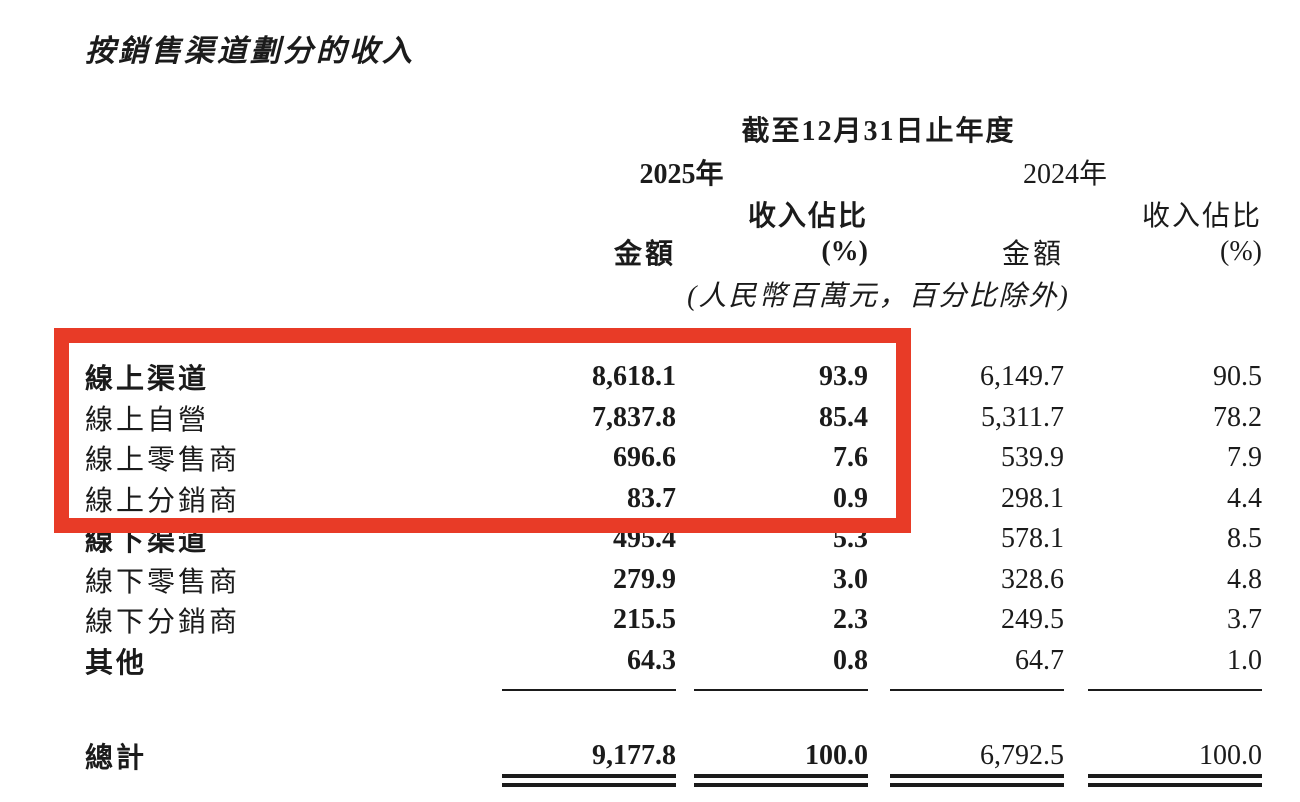  What do you see at coordinates (850, 660) in the screenshot?
I see `pct-2025: 0.8` at bounding box center [850, 660].